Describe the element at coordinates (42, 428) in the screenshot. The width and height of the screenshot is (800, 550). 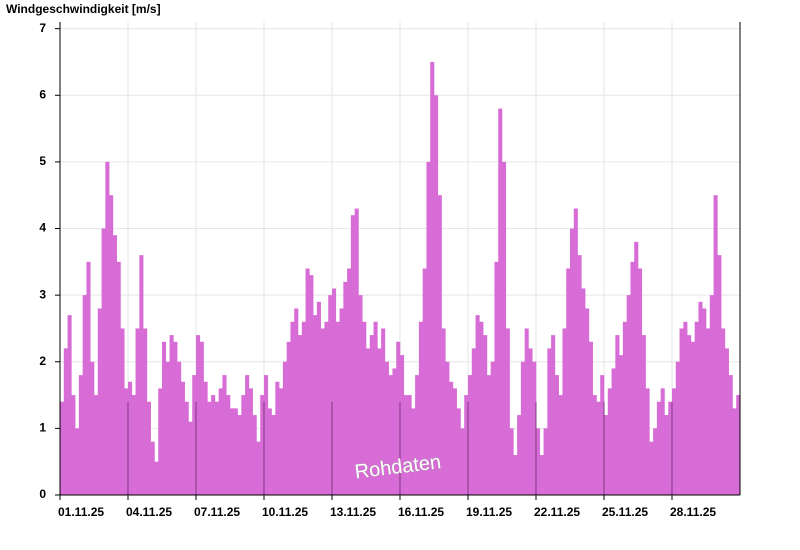
I see `y-tick-label: 1` at that location.